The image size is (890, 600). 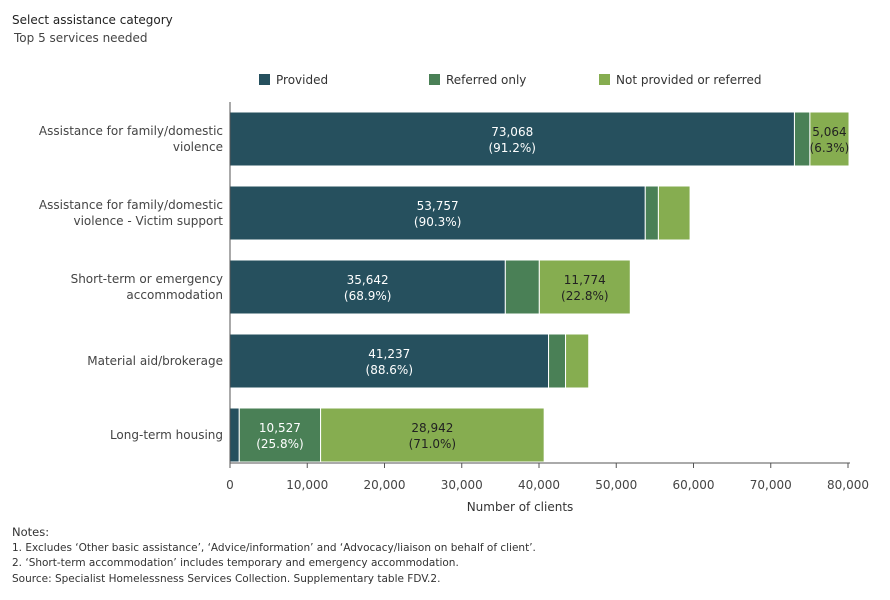 What do you see at coordinates (131, 139) in the screenshot?
I see `category-label-1: Assistance for family/domestic violence` at bounding box center [131, 139].